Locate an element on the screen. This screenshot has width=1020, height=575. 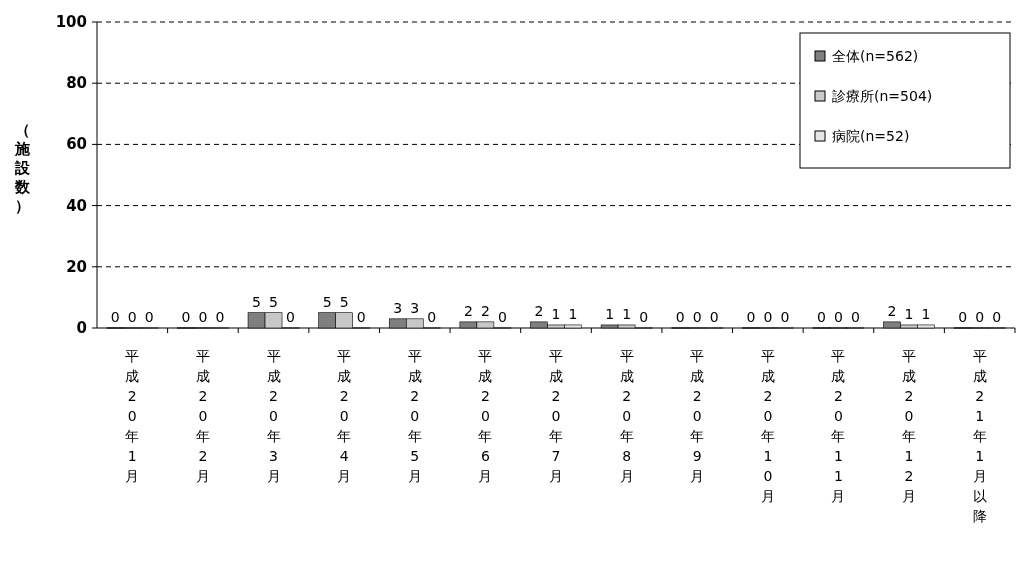
x-tick-label: 平成20年1月 is located at coordinates (132, 416).